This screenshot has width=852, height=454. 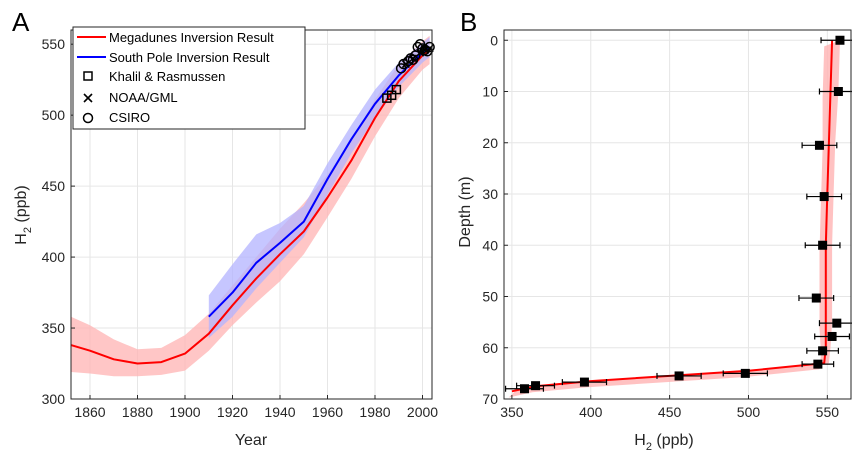 What do you see at coordinates (673, 440) in the screenshot?
I see `x-axis-label-b-rest: (ppb)` at bounding box center [673, 440].